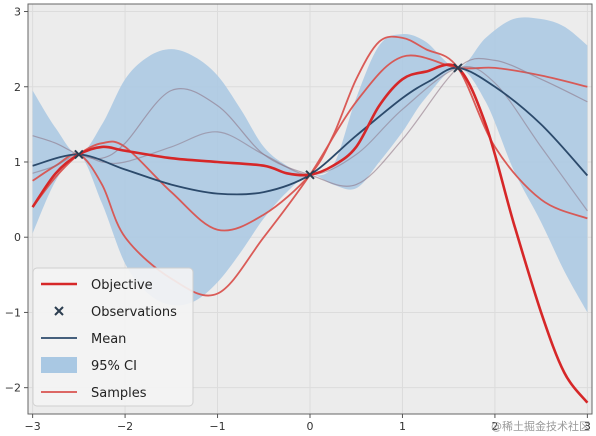 The image size is (596, 436). What do you see at coordinates (494, 426) in the screenshot?
I see `xtick-label: 2` at bounding box center [494, 426].